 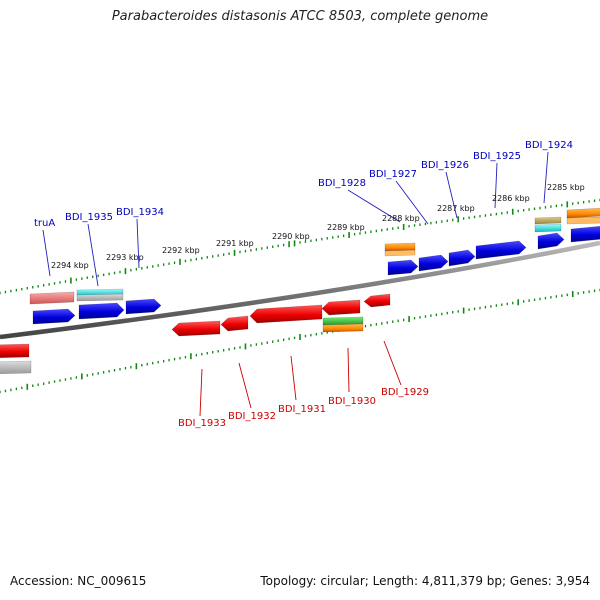 What do you see at coordinates (181, 250) in the screenshot?
I see `kbp-label: 2292 kbp` at bounding box center [181, 250].